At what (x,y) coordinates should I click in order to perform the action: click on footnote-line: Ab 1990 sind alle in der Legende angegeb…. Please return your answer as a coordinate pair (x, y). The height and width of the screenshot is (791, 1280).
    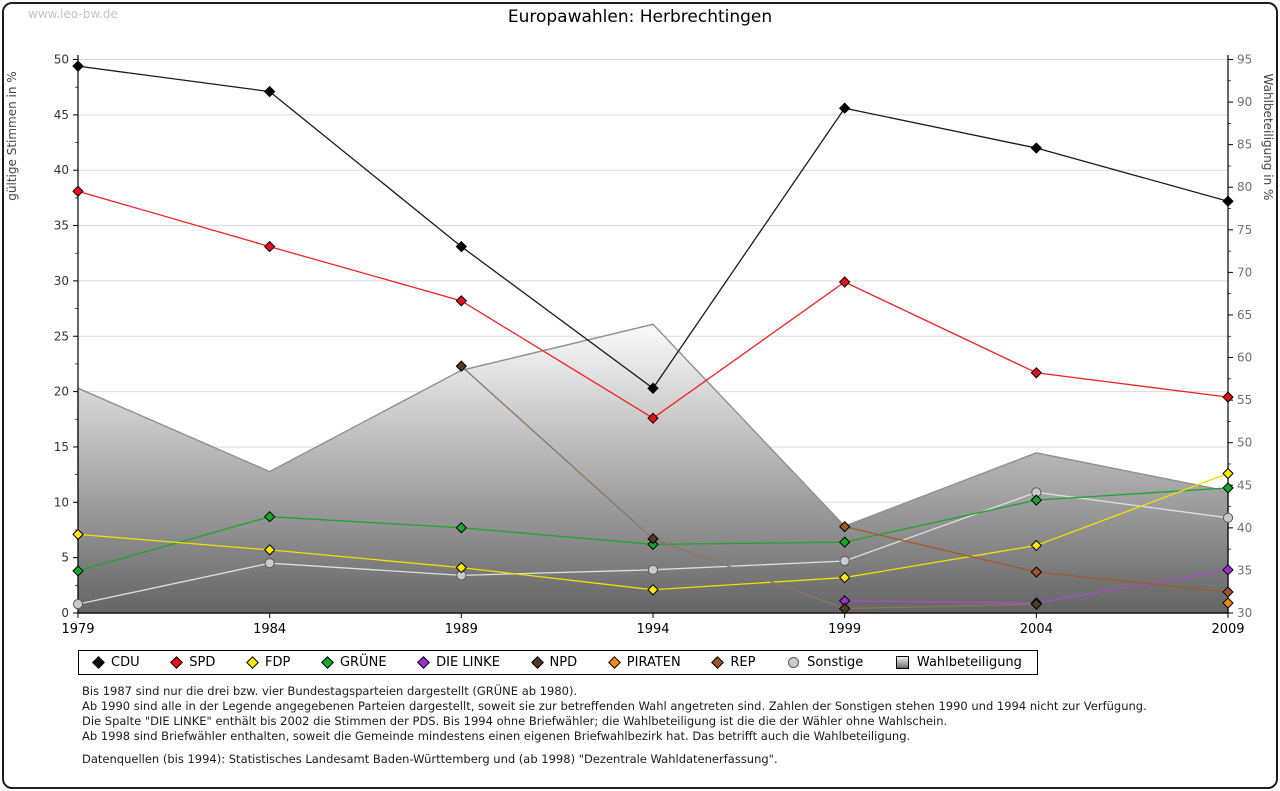
    Looking at the image, I should click on (614, 706).